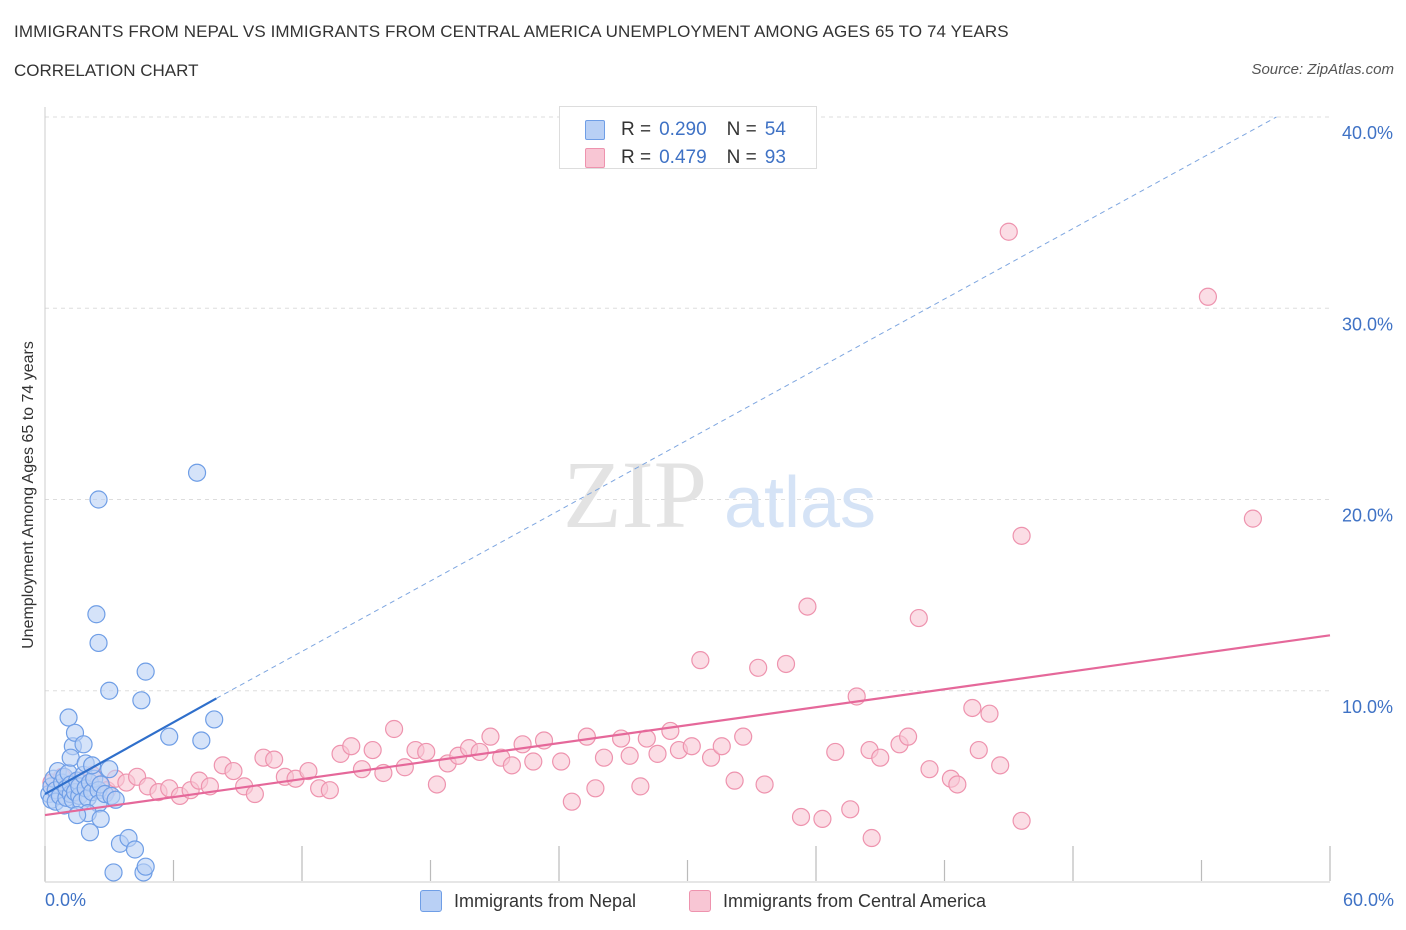  What do you see at coordinates (545, 900) in the screenshot?
I see `legend-label-nepal: Immigrants from Nepal` at bounding box center [545, 900].